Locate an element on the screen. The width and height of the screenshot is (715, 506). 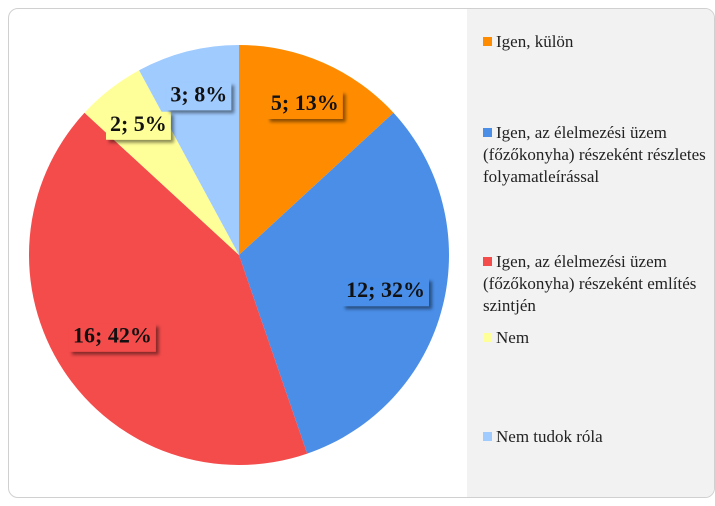
data-label: 16; 42% is located at coordinates (112, 337).